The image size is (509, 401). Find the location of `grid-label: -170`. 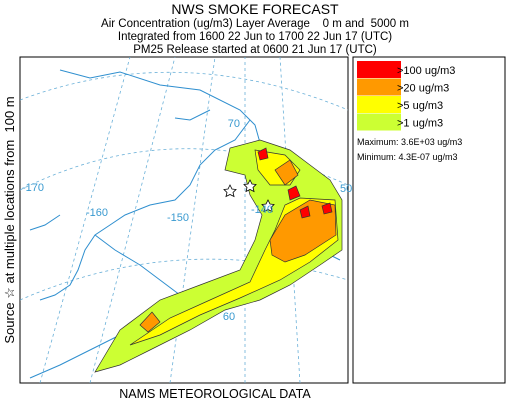

grid-label: -170 is located at coordinates (33, 188).